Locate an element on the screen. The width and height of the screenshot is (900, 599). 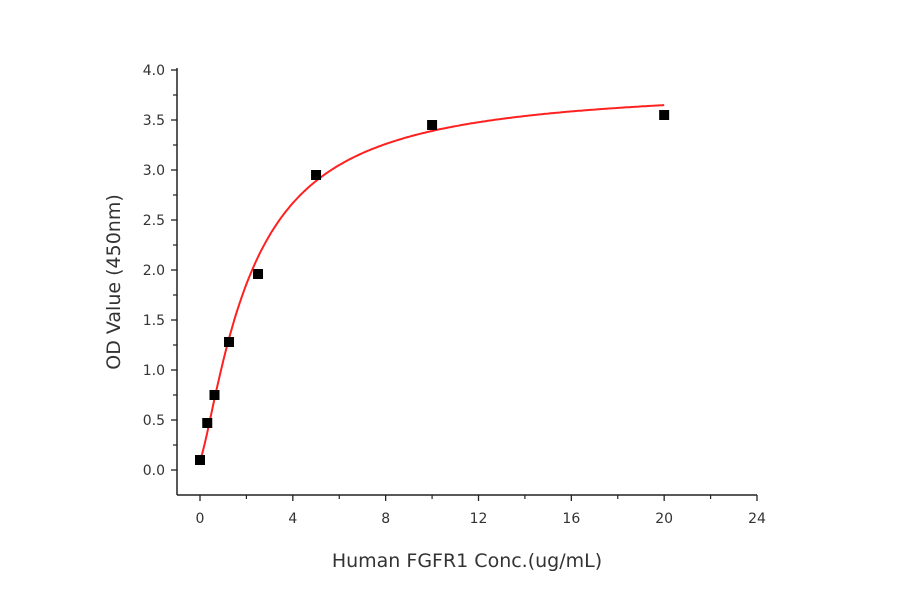
y-tick-label: 0.5 is located at coordinates (154, 421).